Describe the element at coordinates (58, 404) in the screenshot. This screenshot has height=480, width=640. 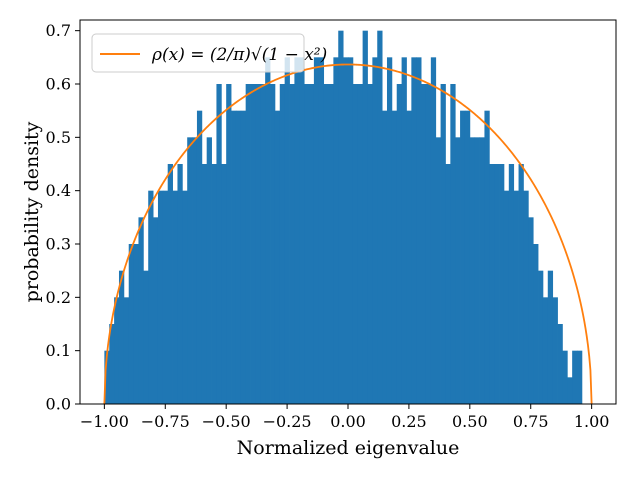
I see `y-tick-label: 0.0` at that location.